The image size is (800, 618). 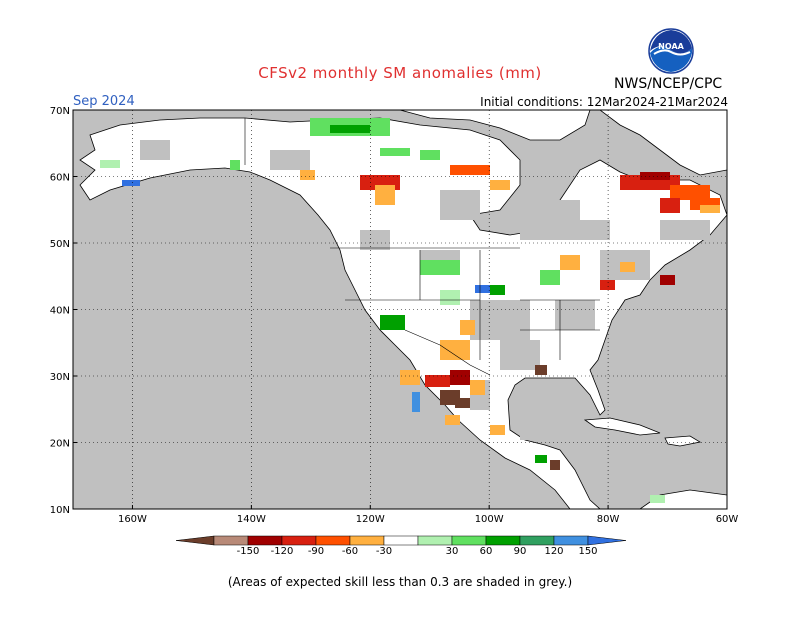 I want to click on lat-tick-20N: 20N, so click(x=60, y=444).